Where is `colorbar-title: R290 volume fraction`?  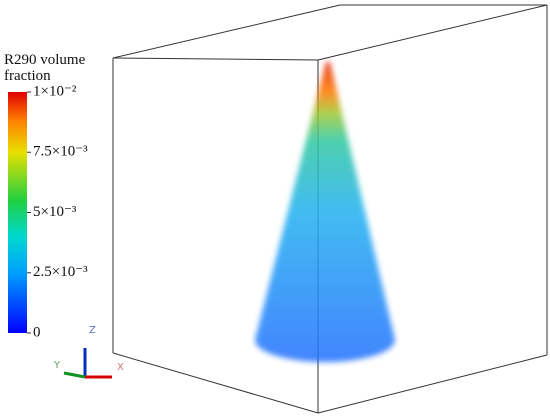
colorbar-title: R290 volume fraction is located at coordinates (45, 68).